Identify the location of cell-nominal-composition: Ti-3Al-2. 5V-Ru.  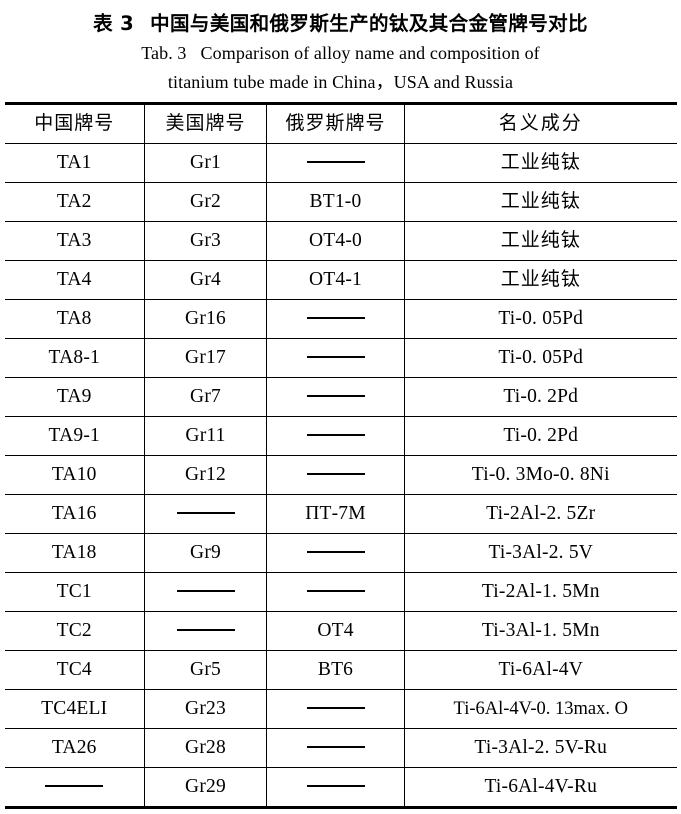
(540, 748).